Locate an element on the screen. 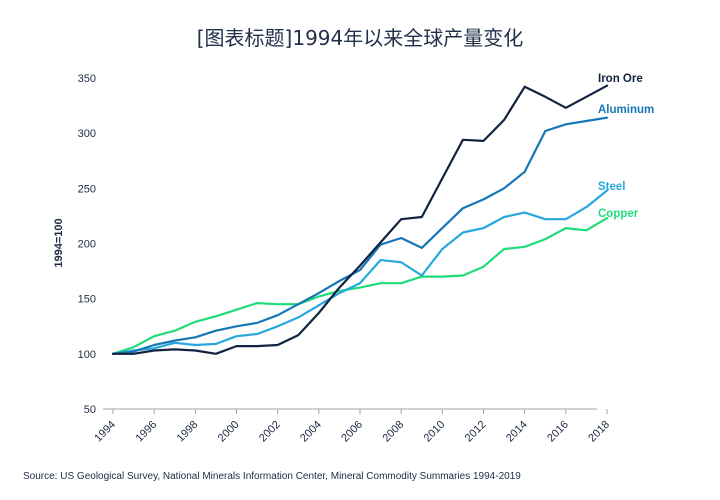 This screenshot has width=720, height=500. y-tick-label: 250 is located at coordinates (87, 189).